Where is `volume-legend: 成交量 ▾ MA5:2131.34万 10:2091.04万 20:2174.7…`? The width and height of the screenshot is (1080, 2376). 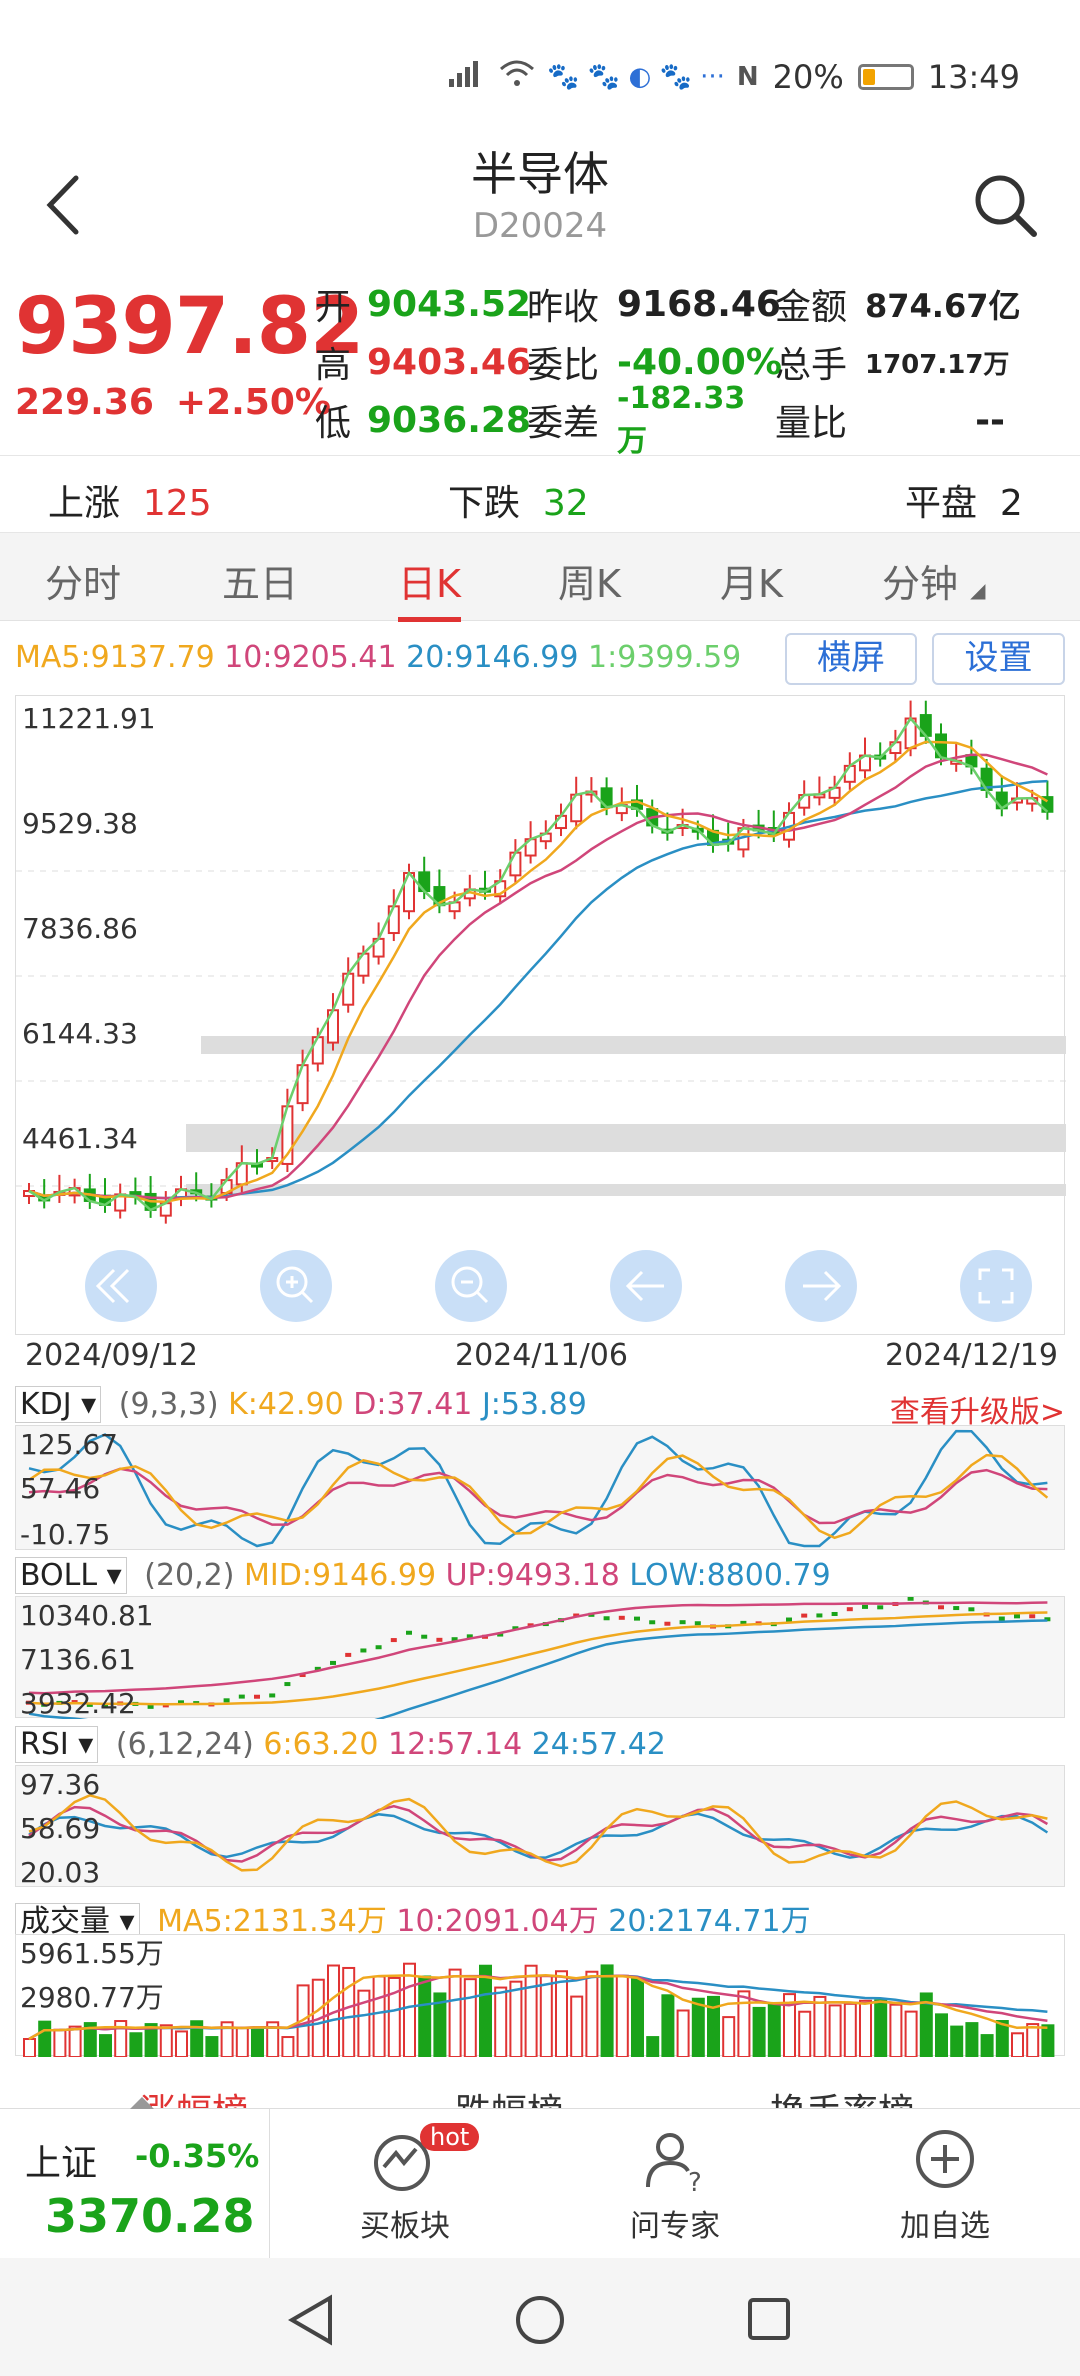 volume-legend: 成交量 ▾ MA5:2131.34万 10:2091.04万 20:2174.7… is located at coordinates (413, 1918).